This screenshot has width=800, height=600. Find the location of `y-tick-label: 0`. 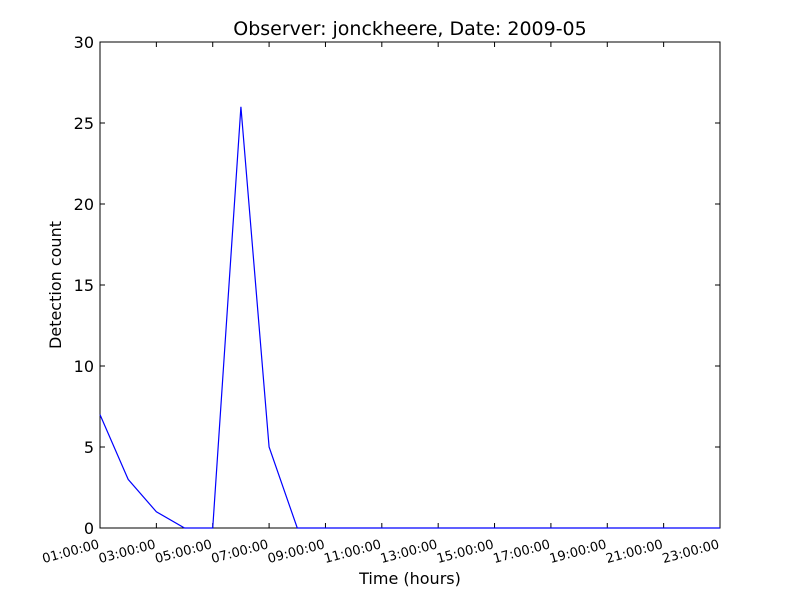

y-tick-label: 0 is located at coordinates (89, 528).